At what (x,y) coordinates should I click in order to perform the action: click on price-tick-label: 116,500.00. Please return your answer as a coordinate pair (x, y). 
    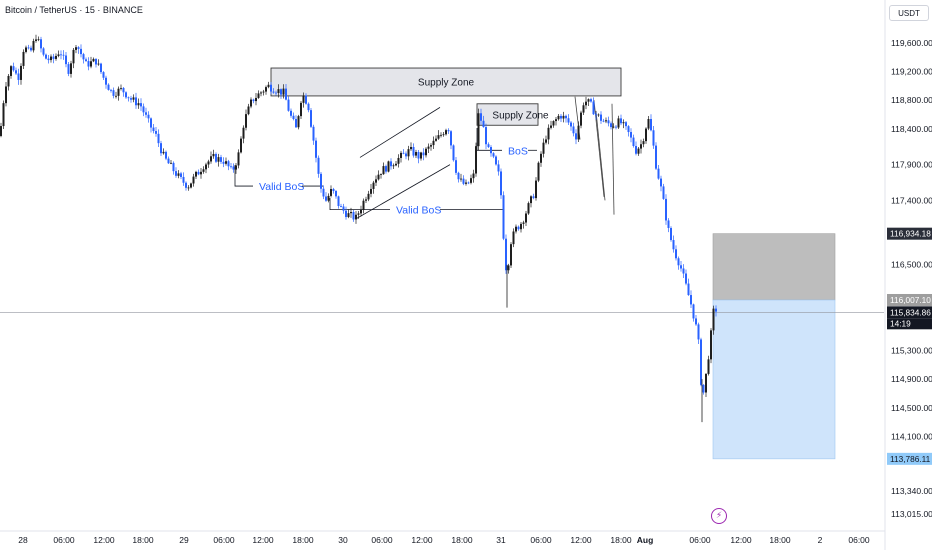
    Looking at the image, I should click on (911, 265).